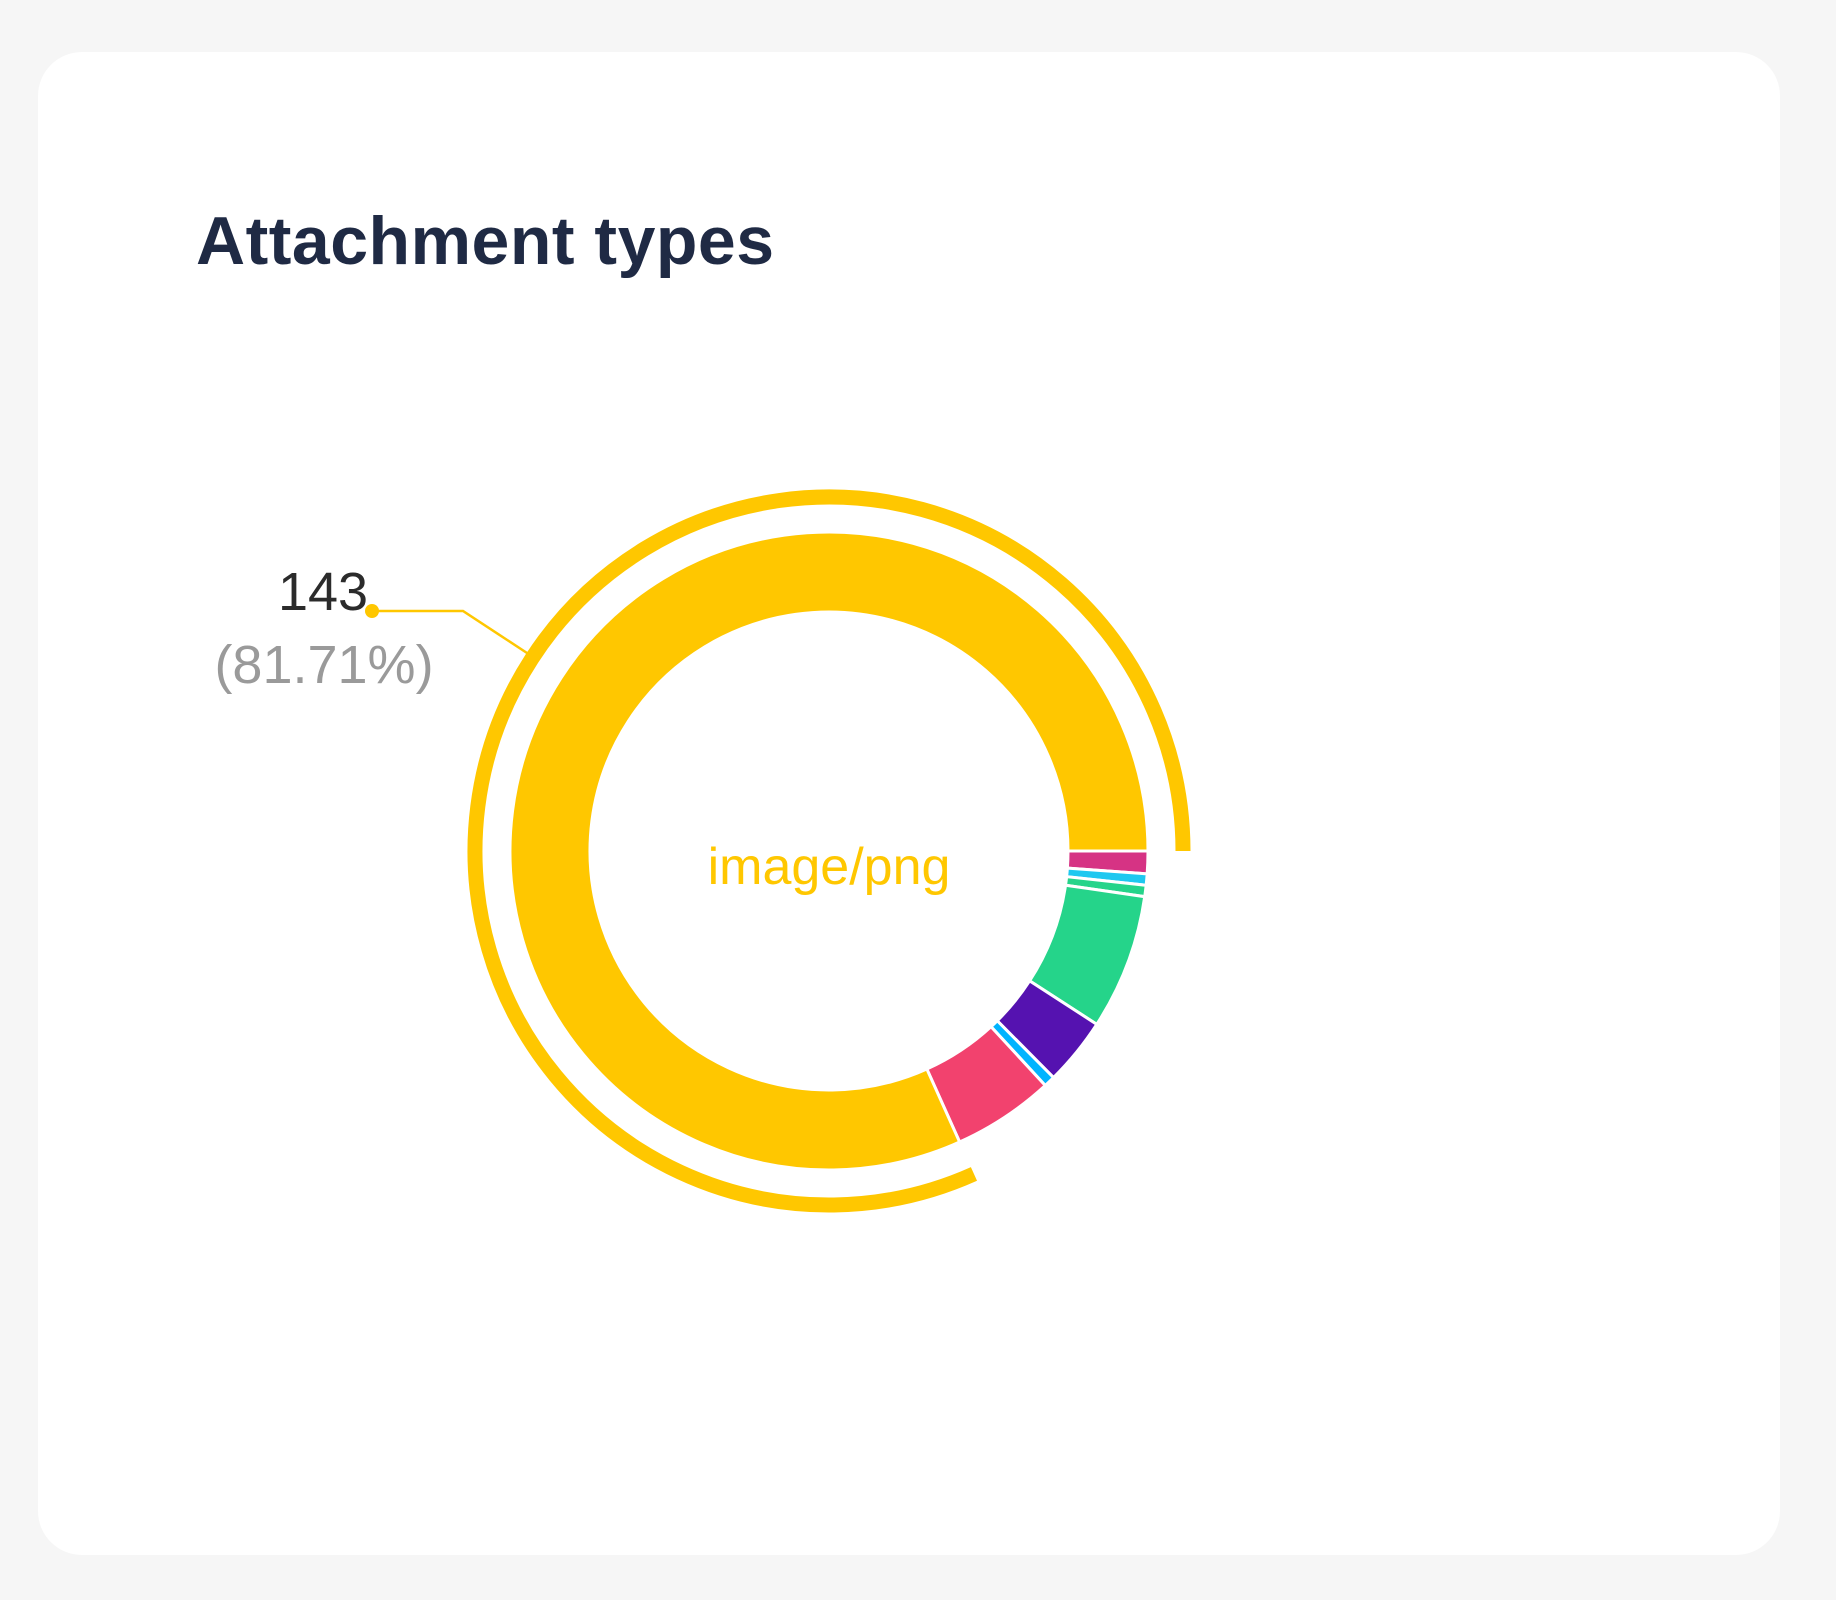  What do you see at coordinates (323, 592) in the screenshot?
I see `value-label: 143` at bounding box center [323, 592].